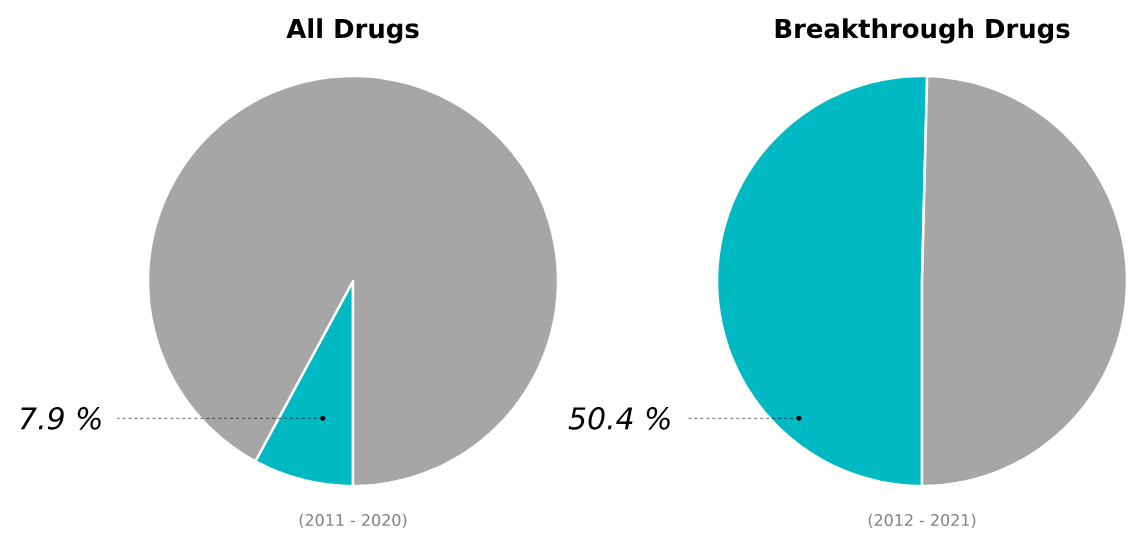 This screenshot has height=536, width=1128. What do you see at coordinates (922, 31) in the screenshot?
I see `chart-title: Breakthrough Drugs` at bounding box center [922, 31].